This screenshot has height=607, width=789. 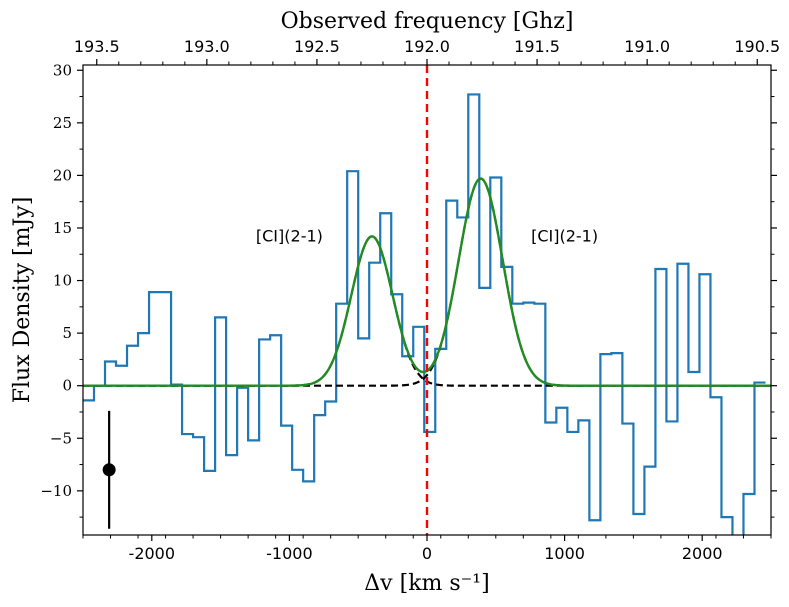 I want to click on x-tick-label: 0, so click(x=427, y=553).